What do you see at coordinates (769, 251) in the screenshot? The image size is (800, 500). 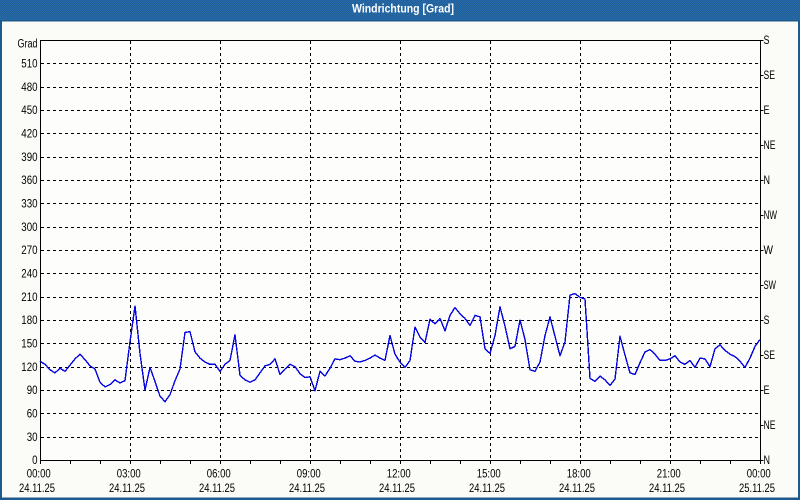 I see `svg-text: W` at bounding box center [769, 251].